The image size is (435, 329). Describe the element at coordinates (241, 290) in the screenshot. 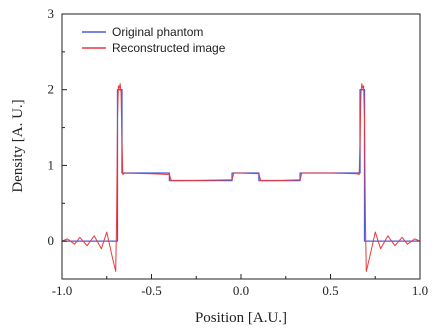

I see `x-tick-label: 0.0` at that location.